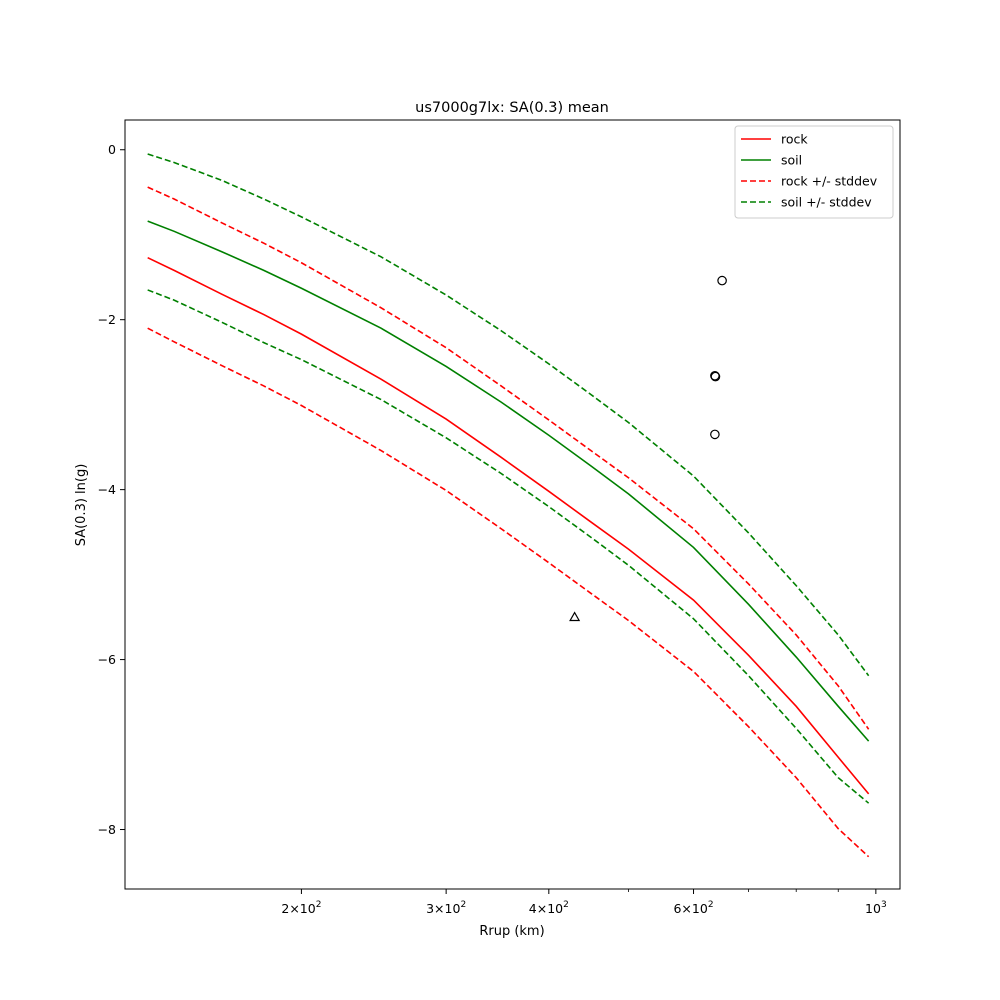  I want to click on x-tick-label: 103, so click(876, 908).